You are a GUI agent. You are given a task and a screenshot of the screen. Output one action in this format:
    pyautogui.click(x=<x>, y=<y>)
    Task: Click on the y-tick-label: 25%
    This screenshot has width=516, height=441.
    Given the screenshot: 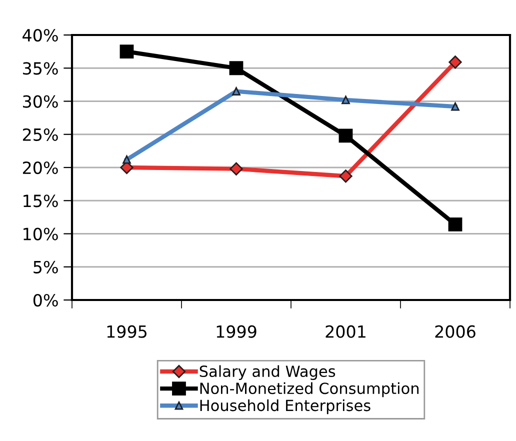 What is the action you would take?
    pyautogui.click(x=40, y=134)
    